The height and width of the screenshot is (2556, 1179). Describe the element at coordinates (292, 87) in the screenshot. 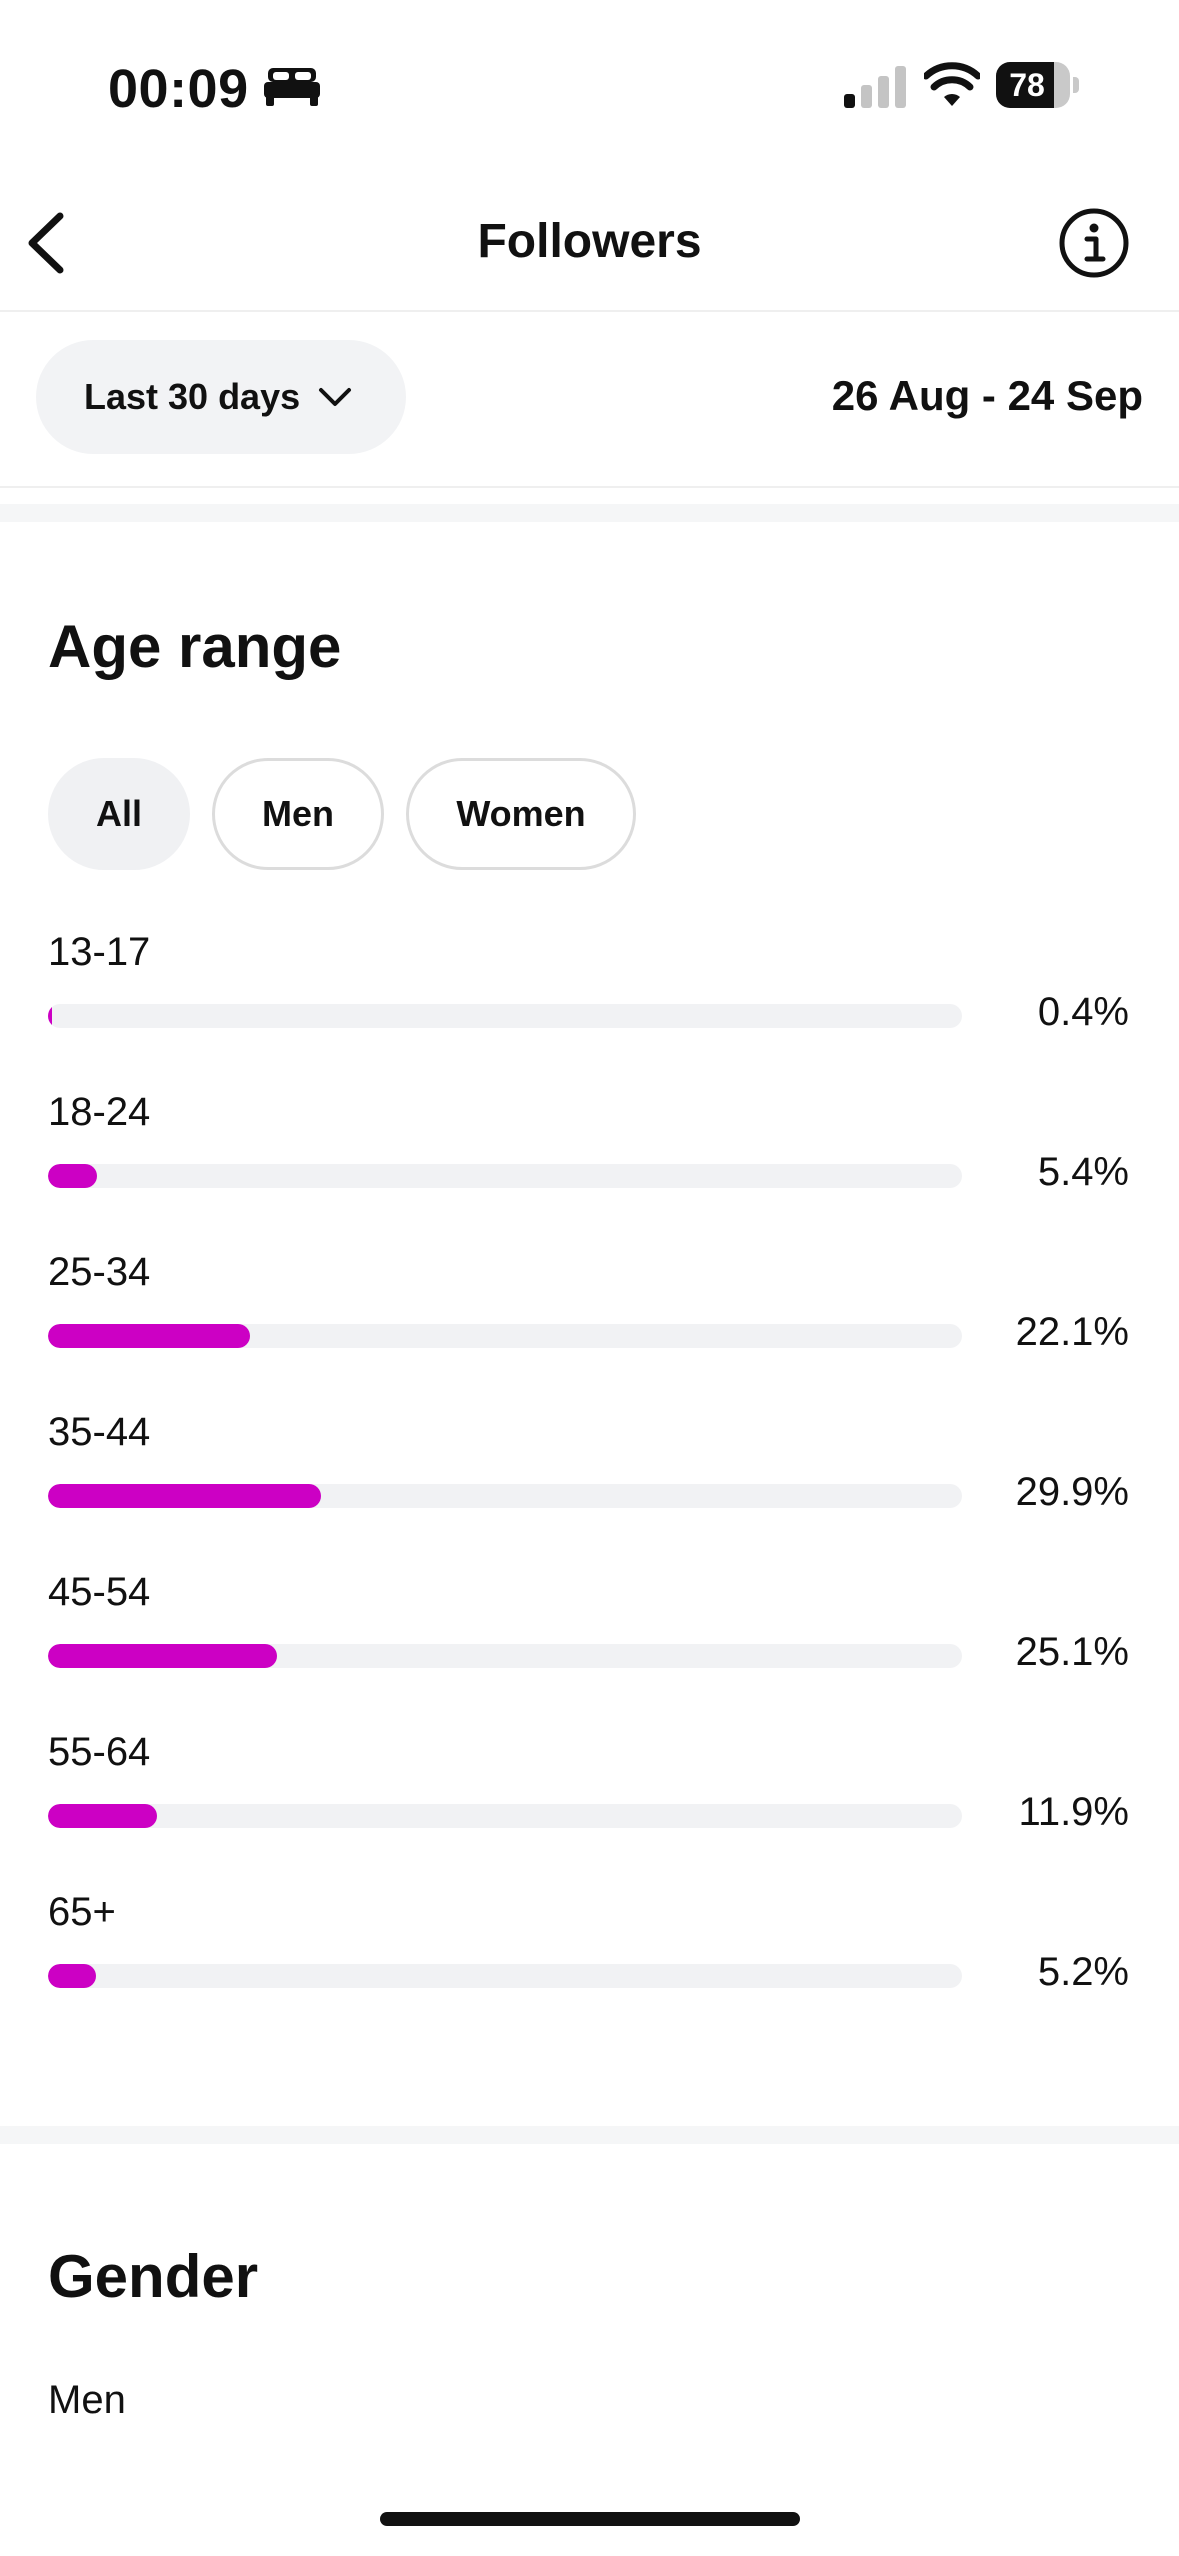

I see `bed-icon` at that location.